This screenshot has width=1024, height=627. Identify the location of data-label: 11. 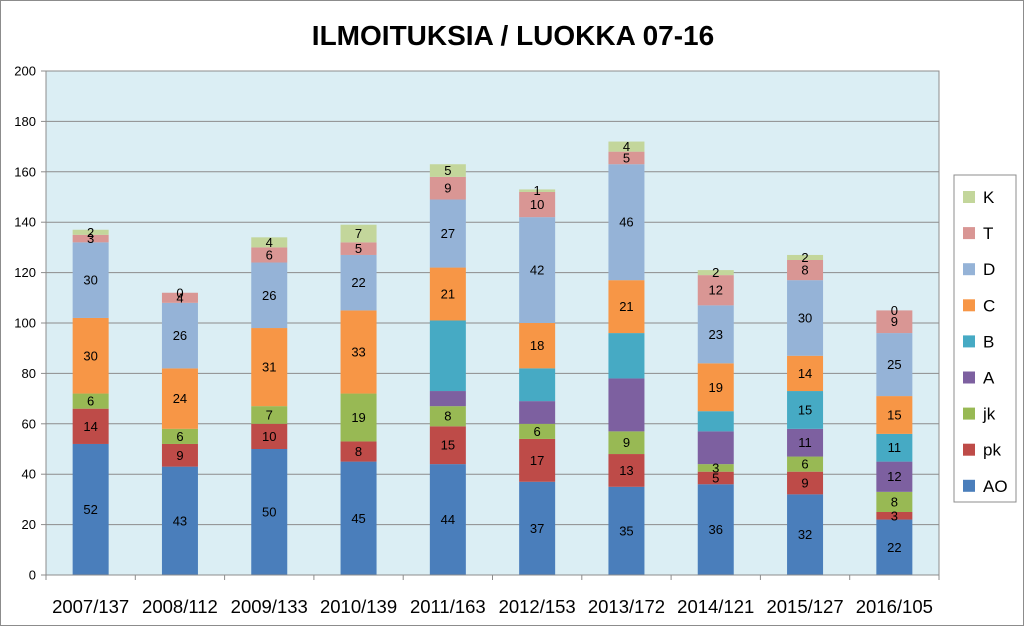
(895, 447).